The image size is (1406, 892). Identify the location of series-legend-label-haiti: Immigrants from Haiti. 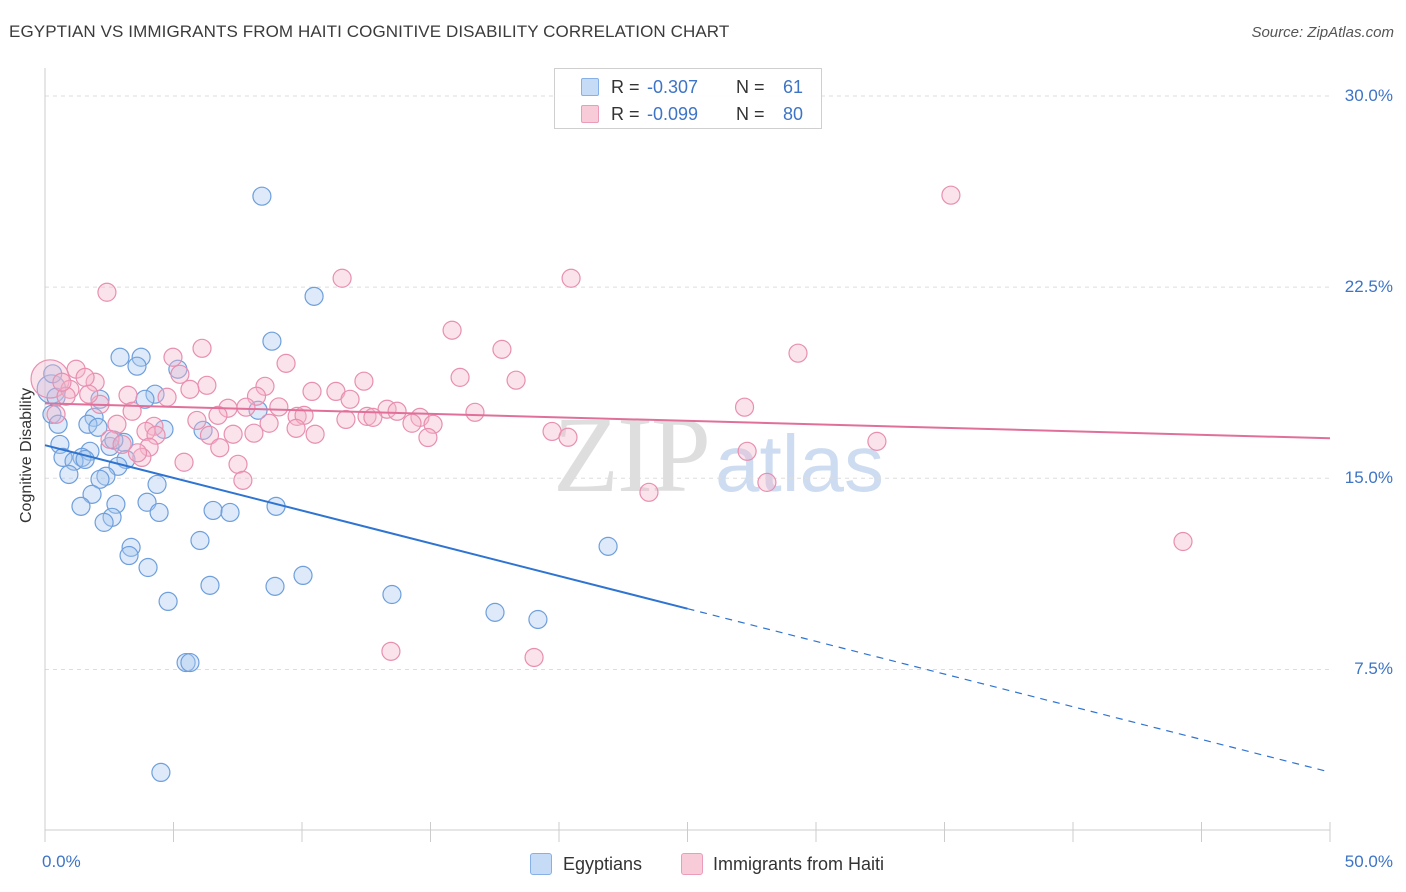
(799, 864).